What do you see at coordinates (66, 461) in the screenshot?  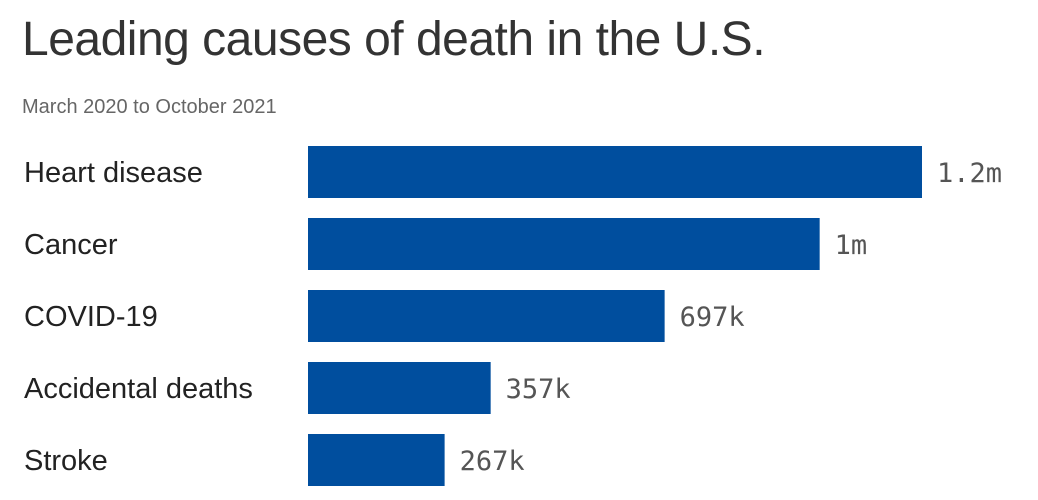 I see `category-label: Stroke` at bounding box center [66, 461].